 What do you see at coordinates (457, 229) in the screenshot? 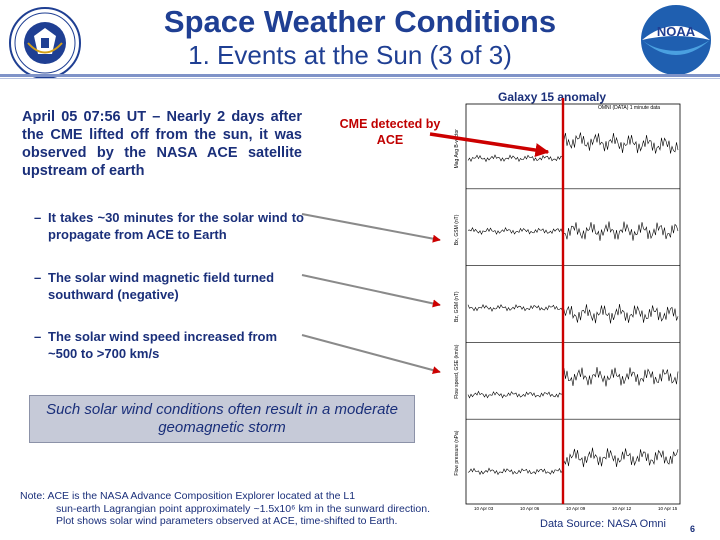
I see `panel-axis-label: Bx, GSM (nT)` at bounding box center [457, 229].